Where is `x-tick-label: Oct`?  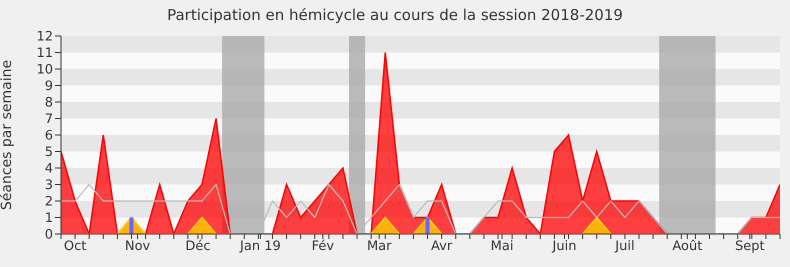
x-tick-label: Oct is located at coordinates (75, 246).